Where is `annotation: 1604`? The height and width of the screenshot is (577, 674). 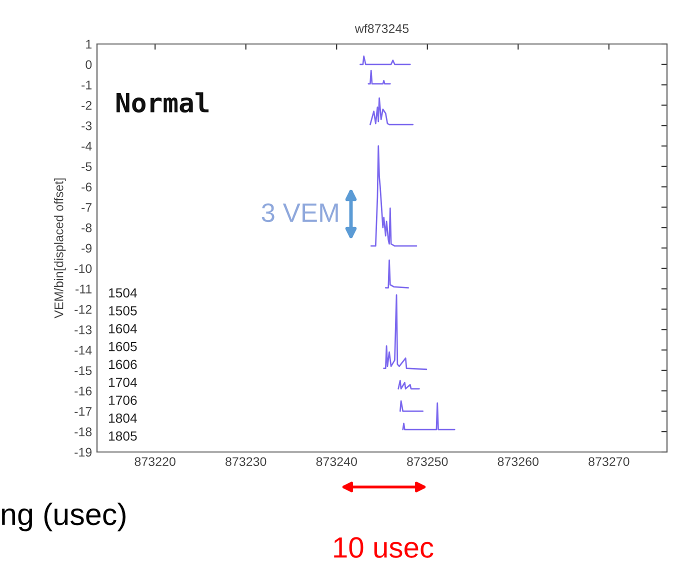
annotation: 1604 is located at coordinates (123, 329).